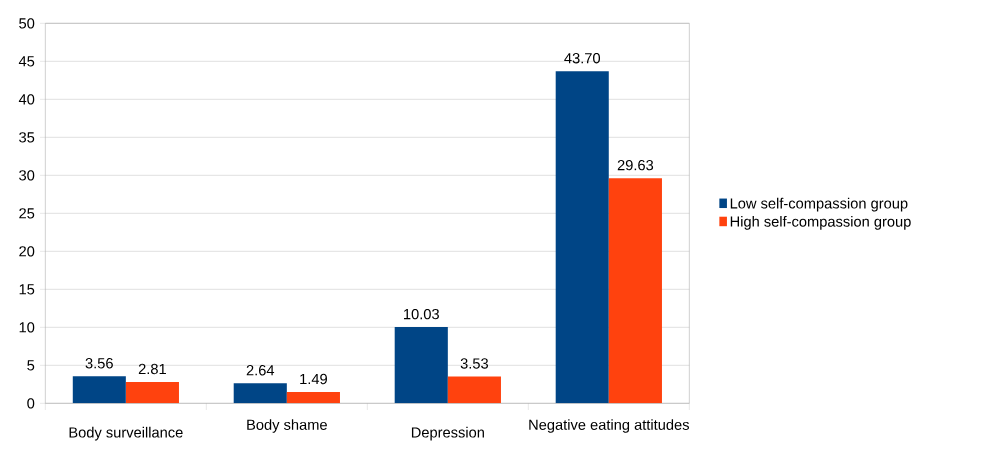  I want to click on x-tick-label: Body surveillance, so click(126, 433).